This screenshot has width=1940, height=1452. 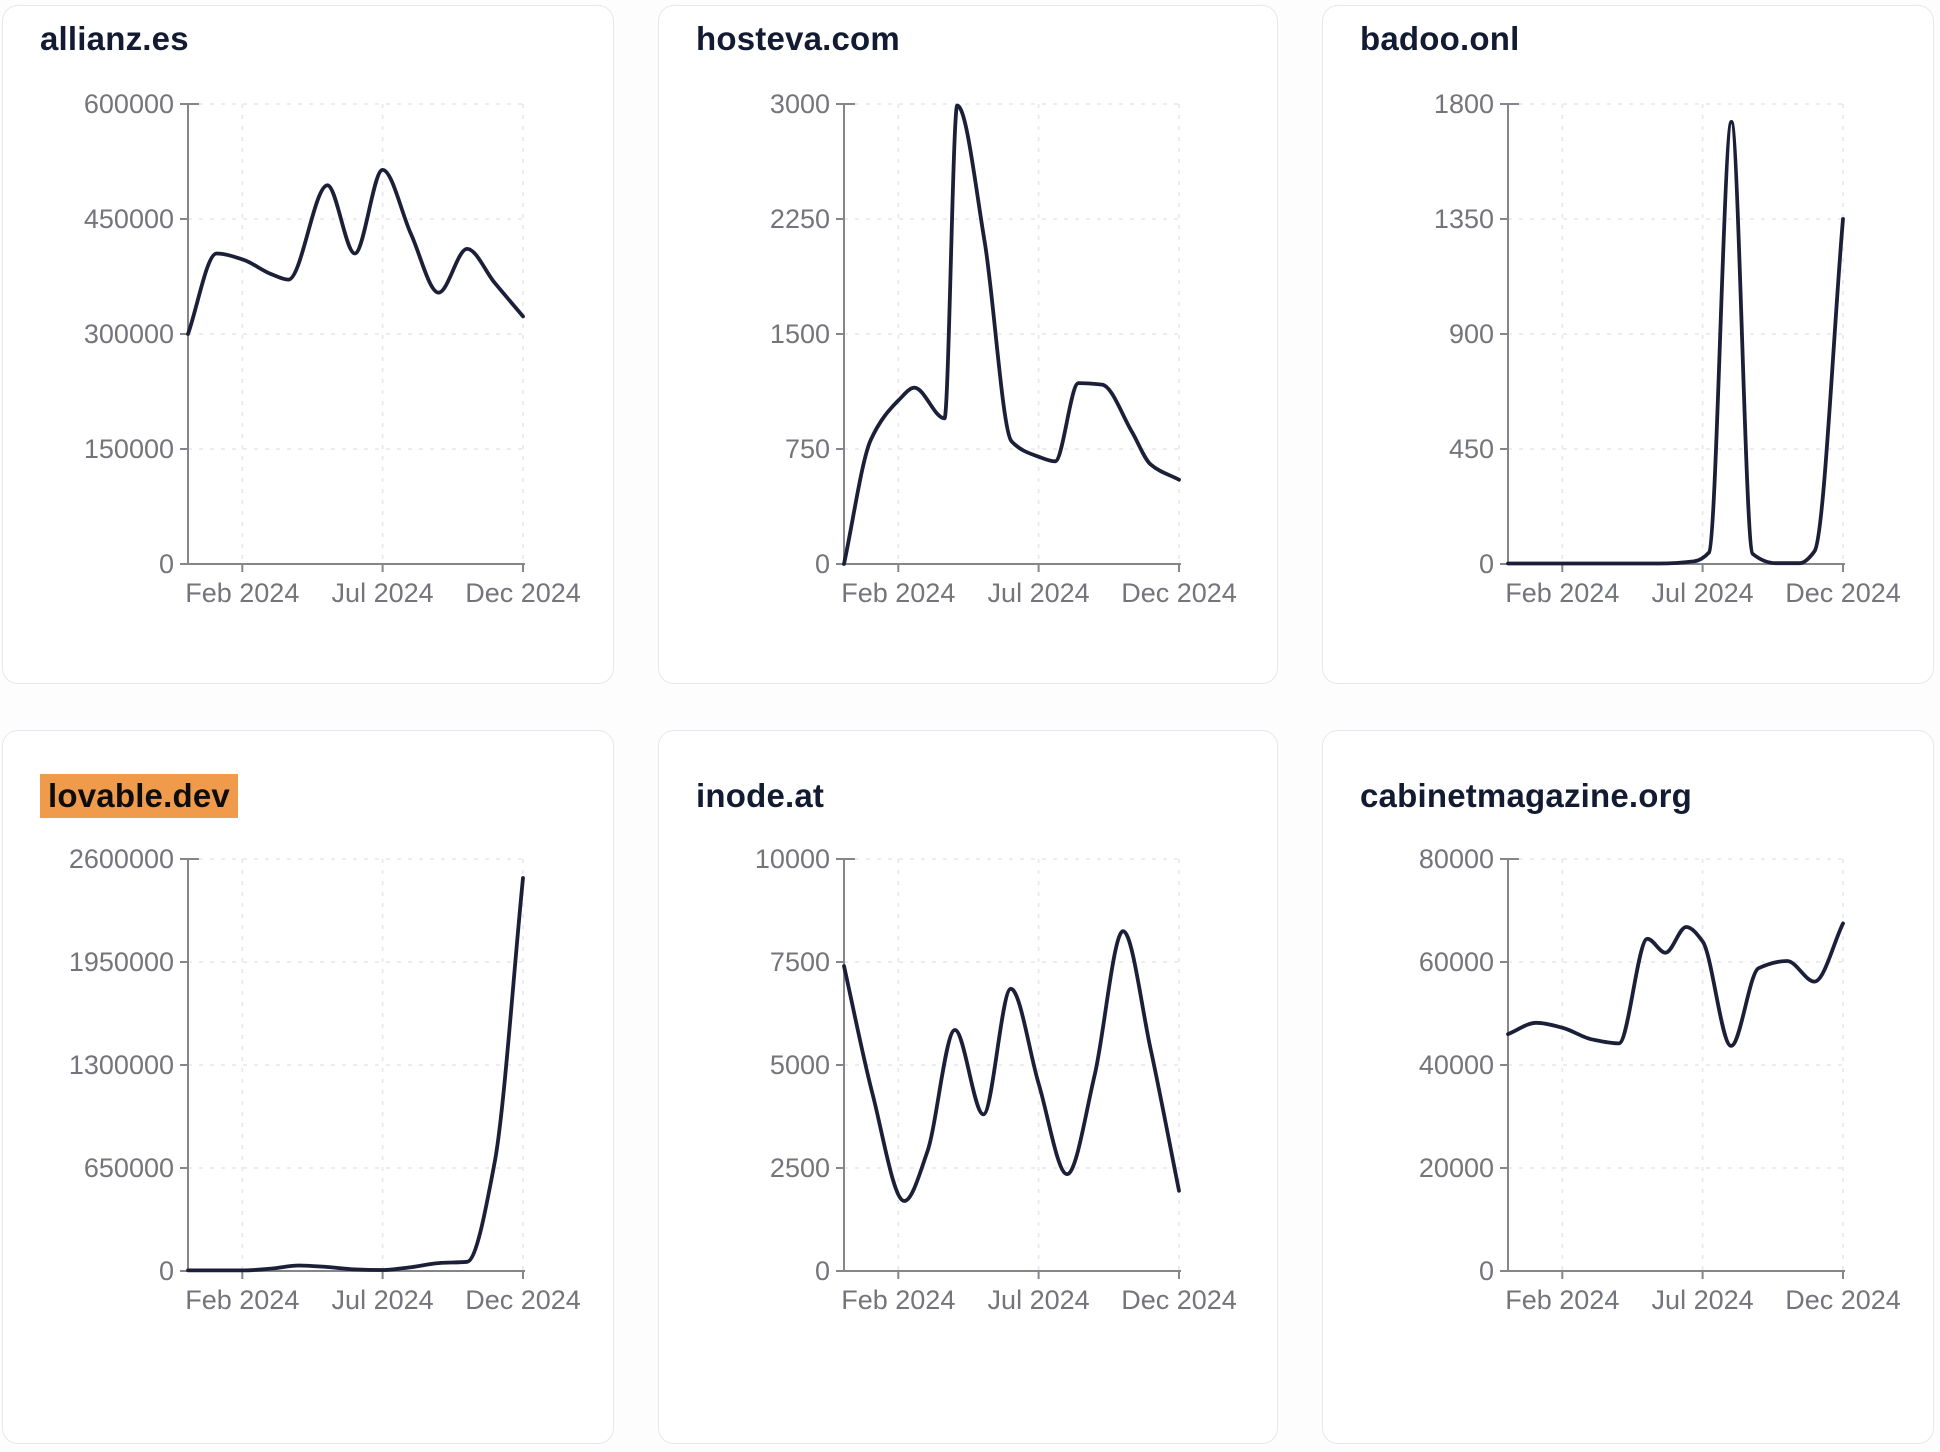 I want to click on chart-title-text: hosteva.com, so click(x=798, y=38).